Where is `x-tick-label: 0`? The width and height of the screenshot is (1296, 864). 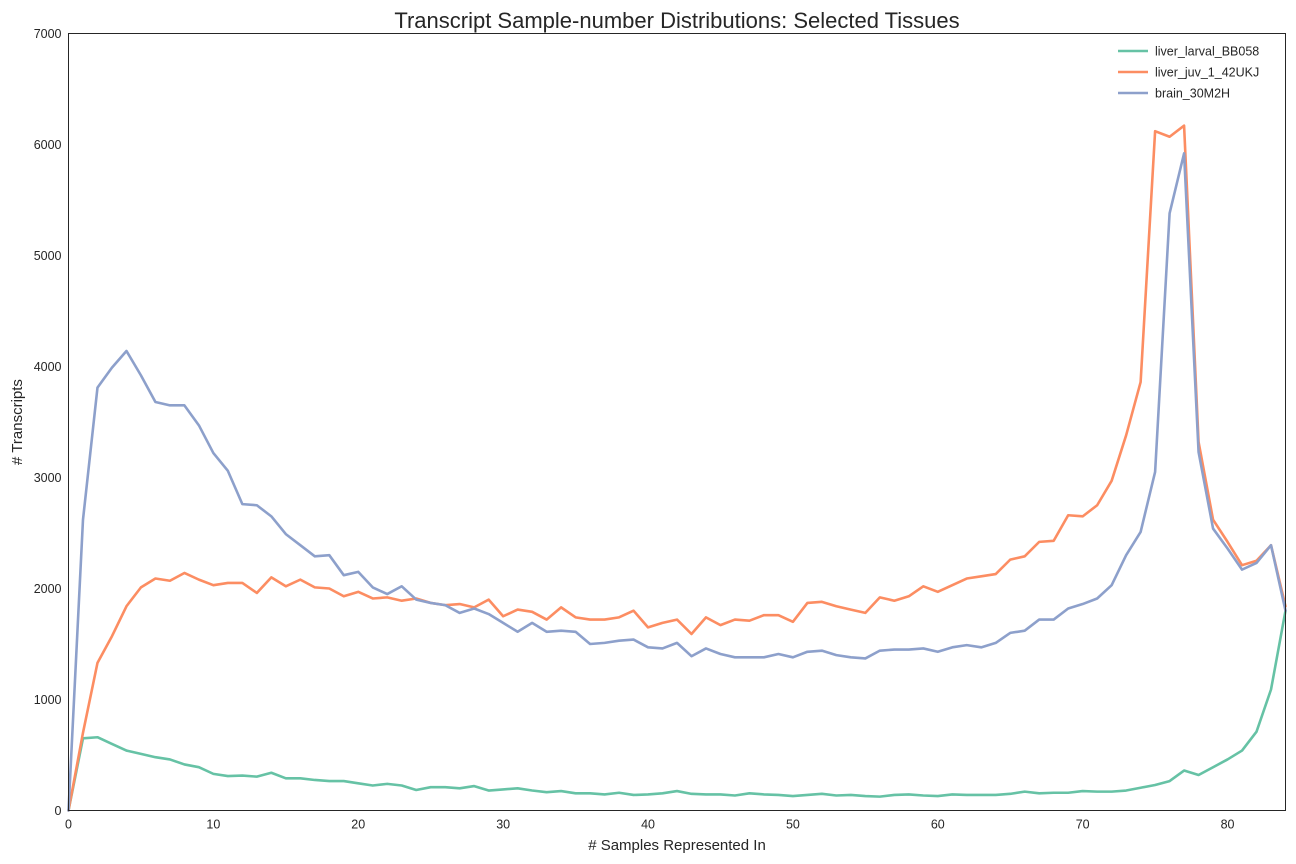
x-tick-label: 0 is located at coordinates (68, 825).